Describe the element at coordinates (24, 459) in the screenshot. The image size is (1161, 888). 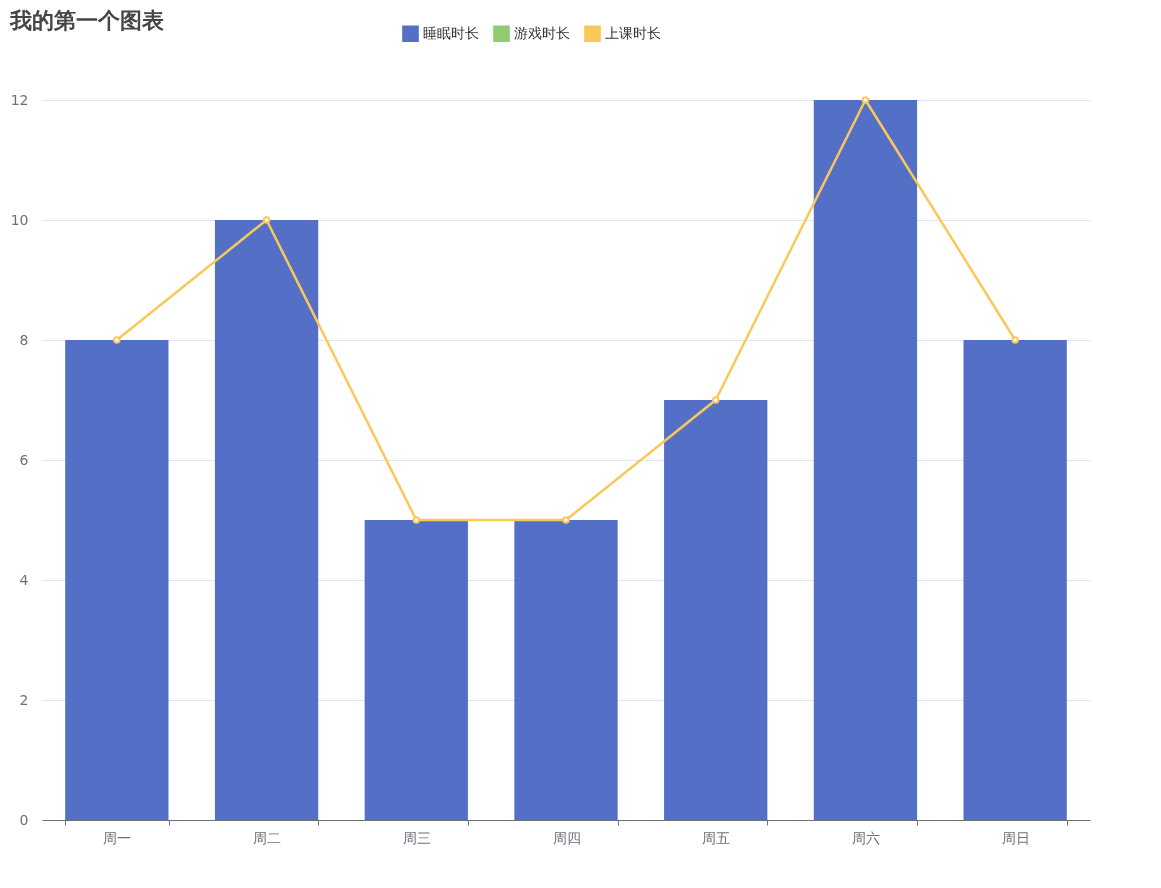
I see `y-tick-label: 6` at that location.